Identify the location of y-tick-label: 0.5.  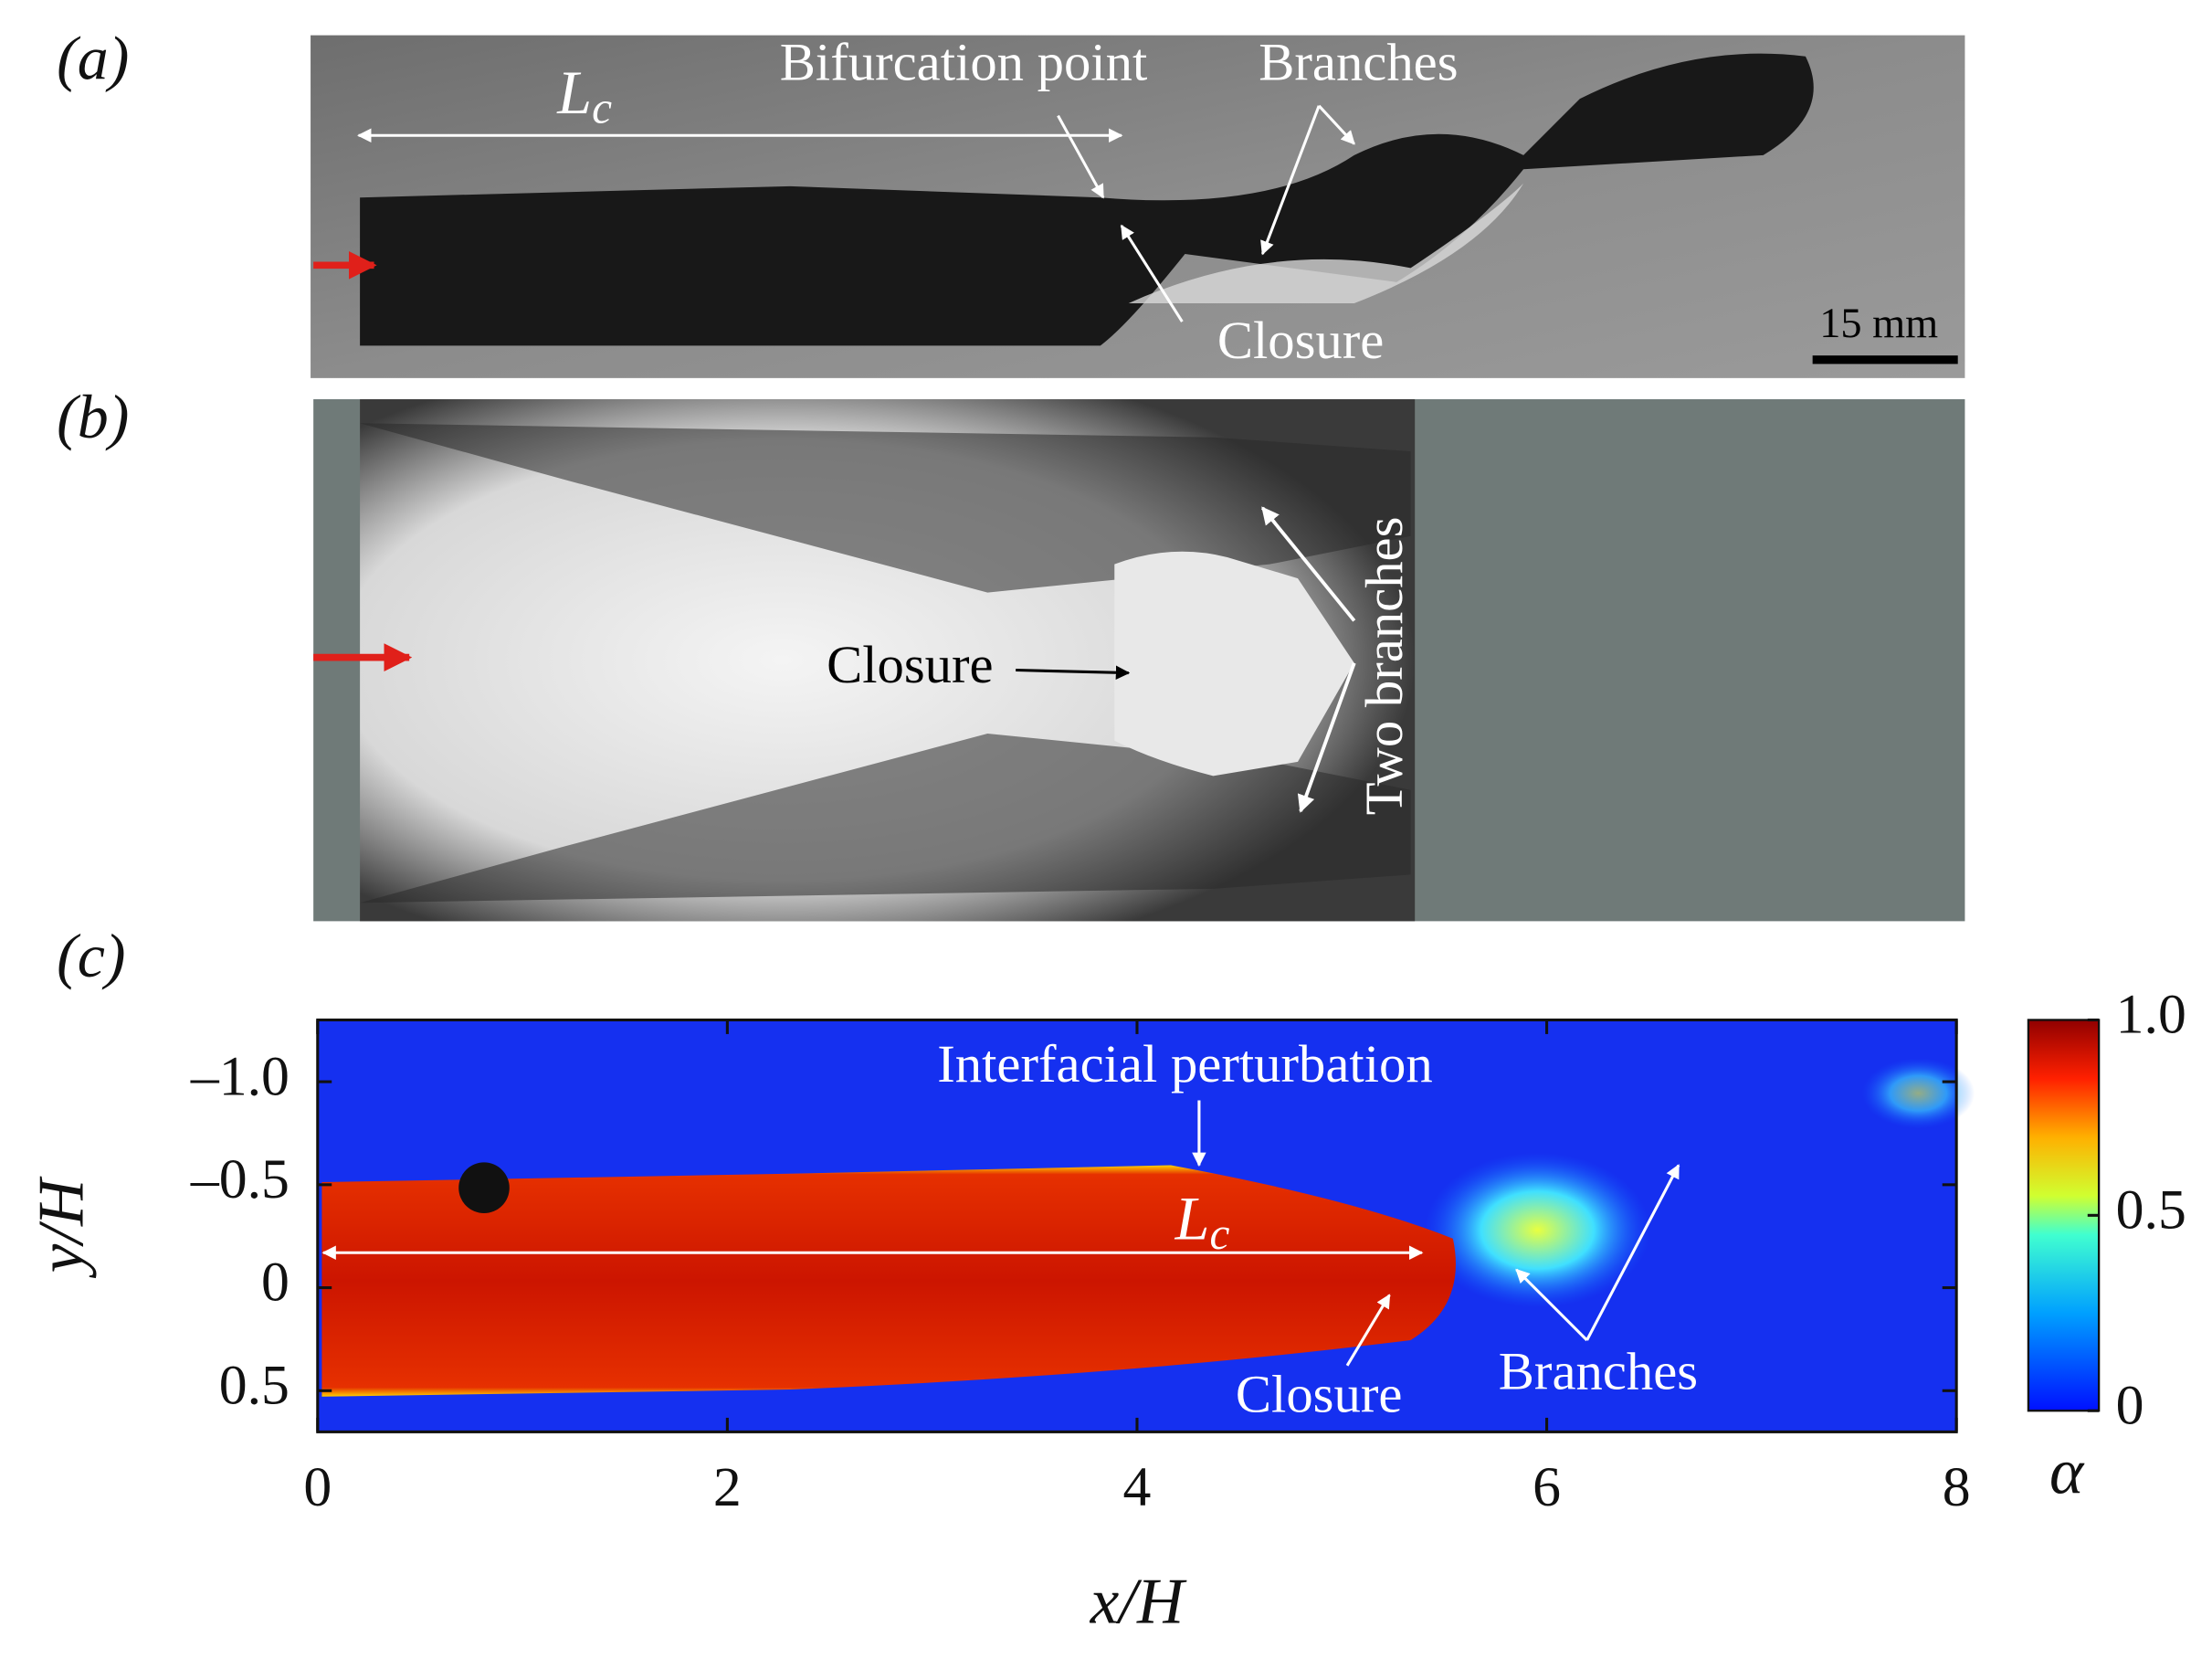
(254, 1385).